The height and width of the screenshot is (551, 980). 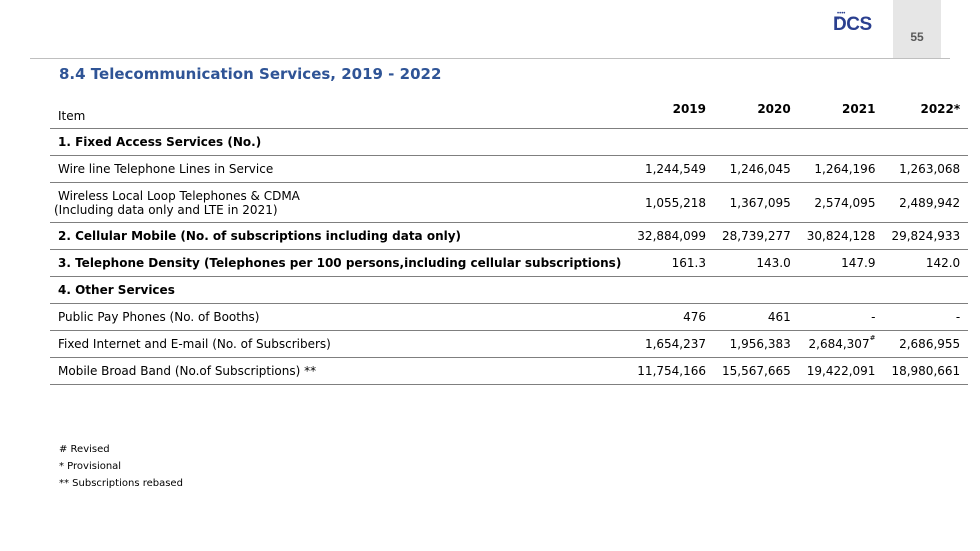 I want to click on footnote: # Revised, so click(x=84, y=449).